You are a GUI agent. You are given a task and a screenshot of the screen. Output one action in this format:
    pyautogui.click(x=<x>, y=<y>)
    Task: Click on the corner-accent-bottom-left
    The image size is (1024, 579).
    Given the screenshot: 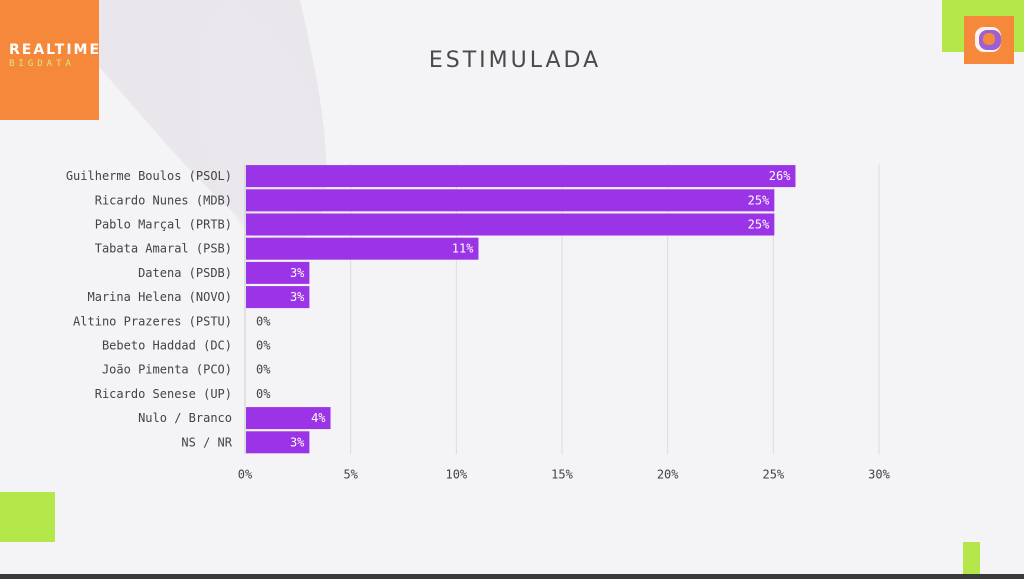 What is the action you would take?
    pyautogui.click(x=27, y=517)
    